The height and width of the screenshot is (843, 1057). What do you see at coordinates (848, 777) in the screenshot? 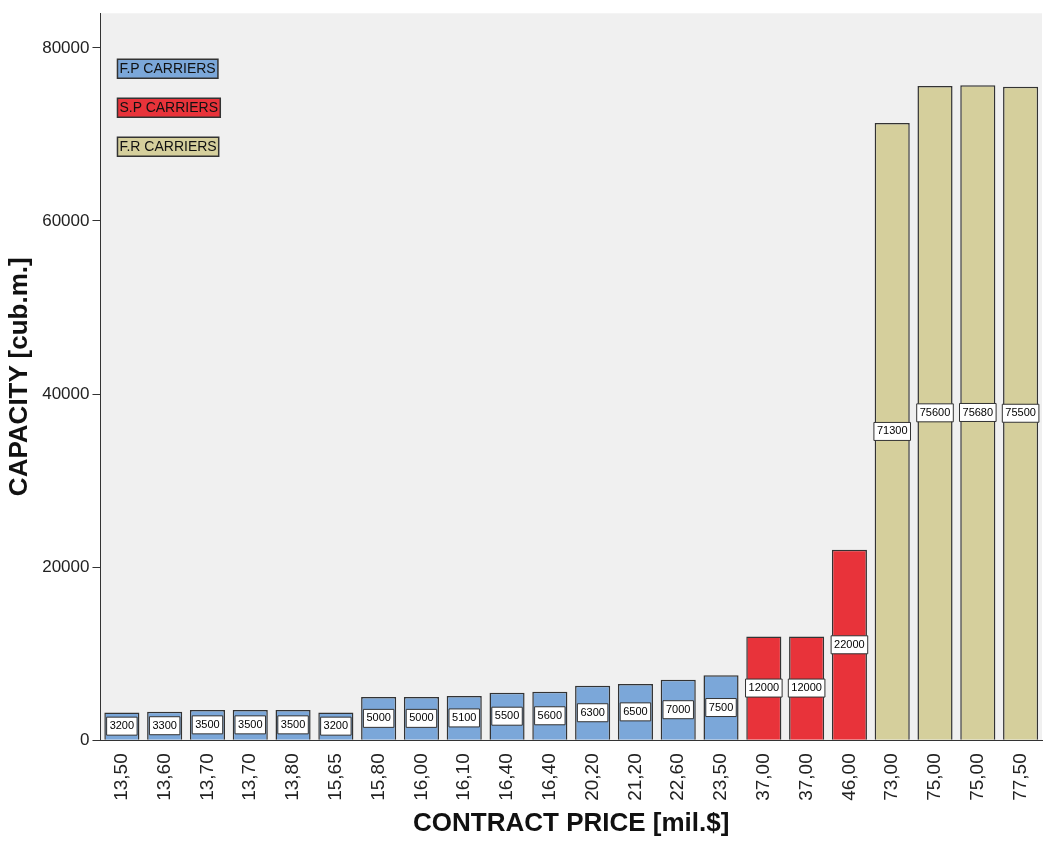
I see `x-tick-label: 46,00` at bounding box center [848, 777].